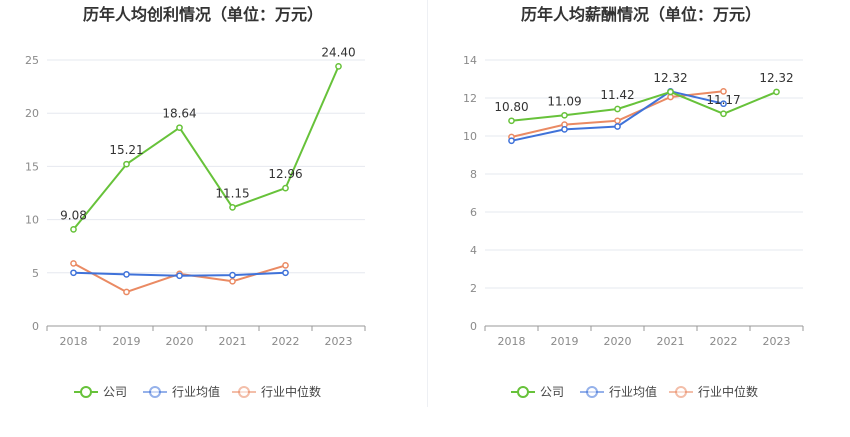 The image size is (850, 437). What do you see at coordinates (32, 113) in the screenshot?
I see `y-tick-label: 20` at bounding box center [32, 113].